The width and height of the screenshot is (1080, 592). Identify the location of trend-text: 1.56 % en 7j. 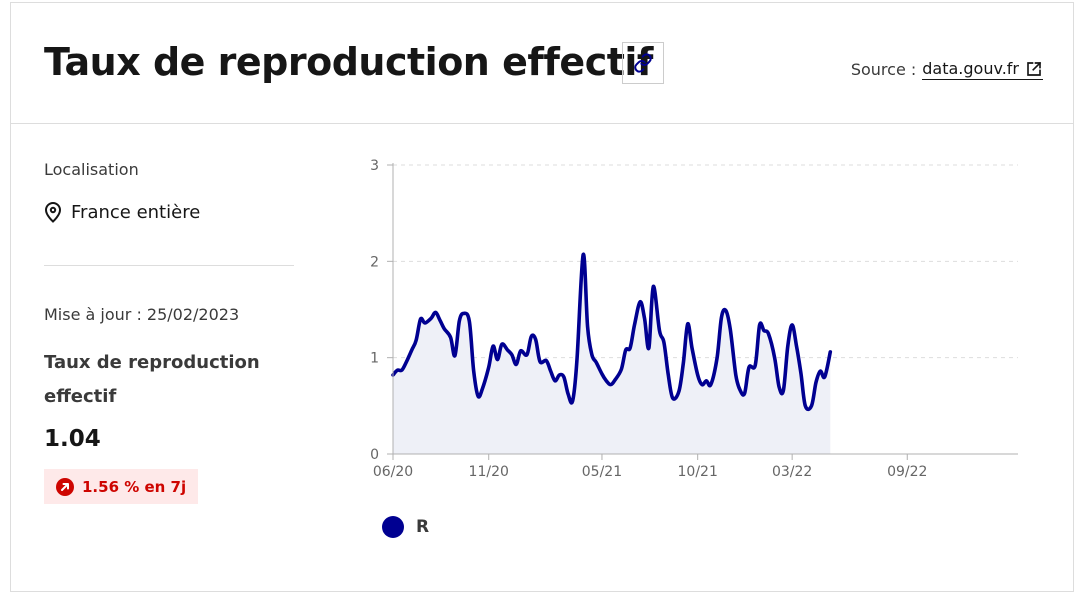
(134, 486).